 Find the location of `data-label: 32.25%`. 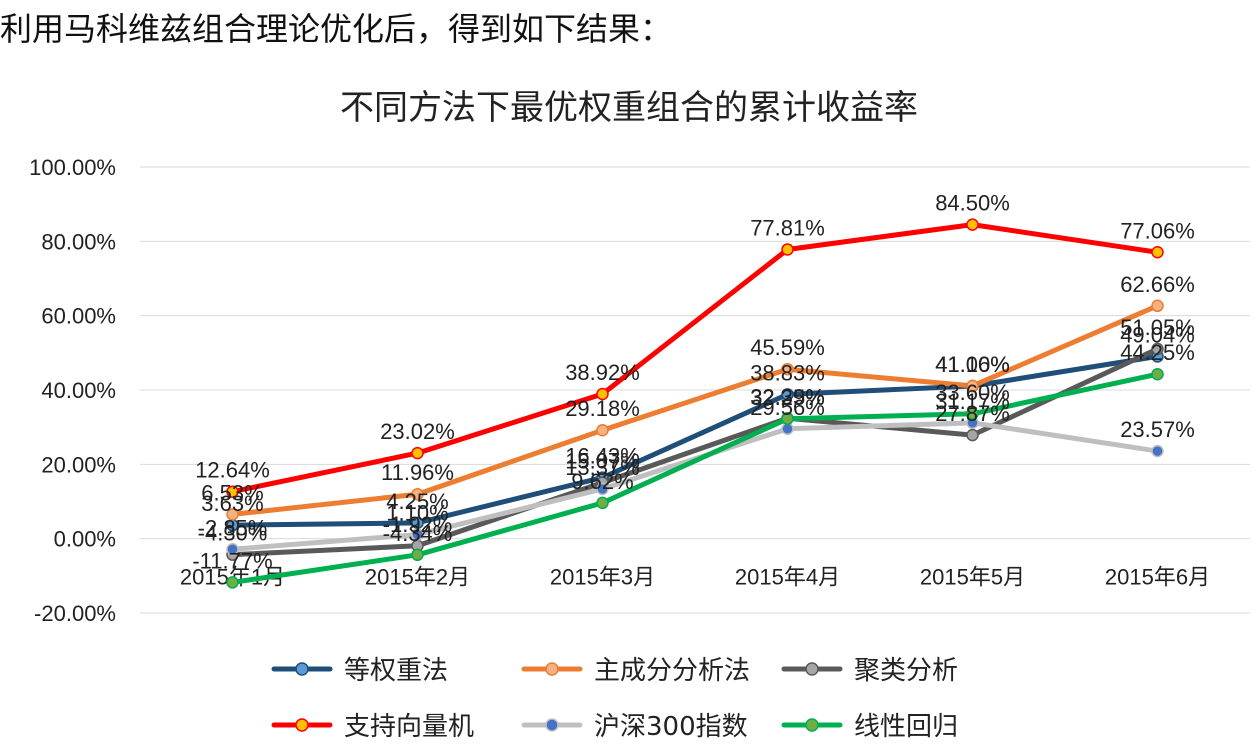

data-label: 32.25% is located at coordinates (787, 397).